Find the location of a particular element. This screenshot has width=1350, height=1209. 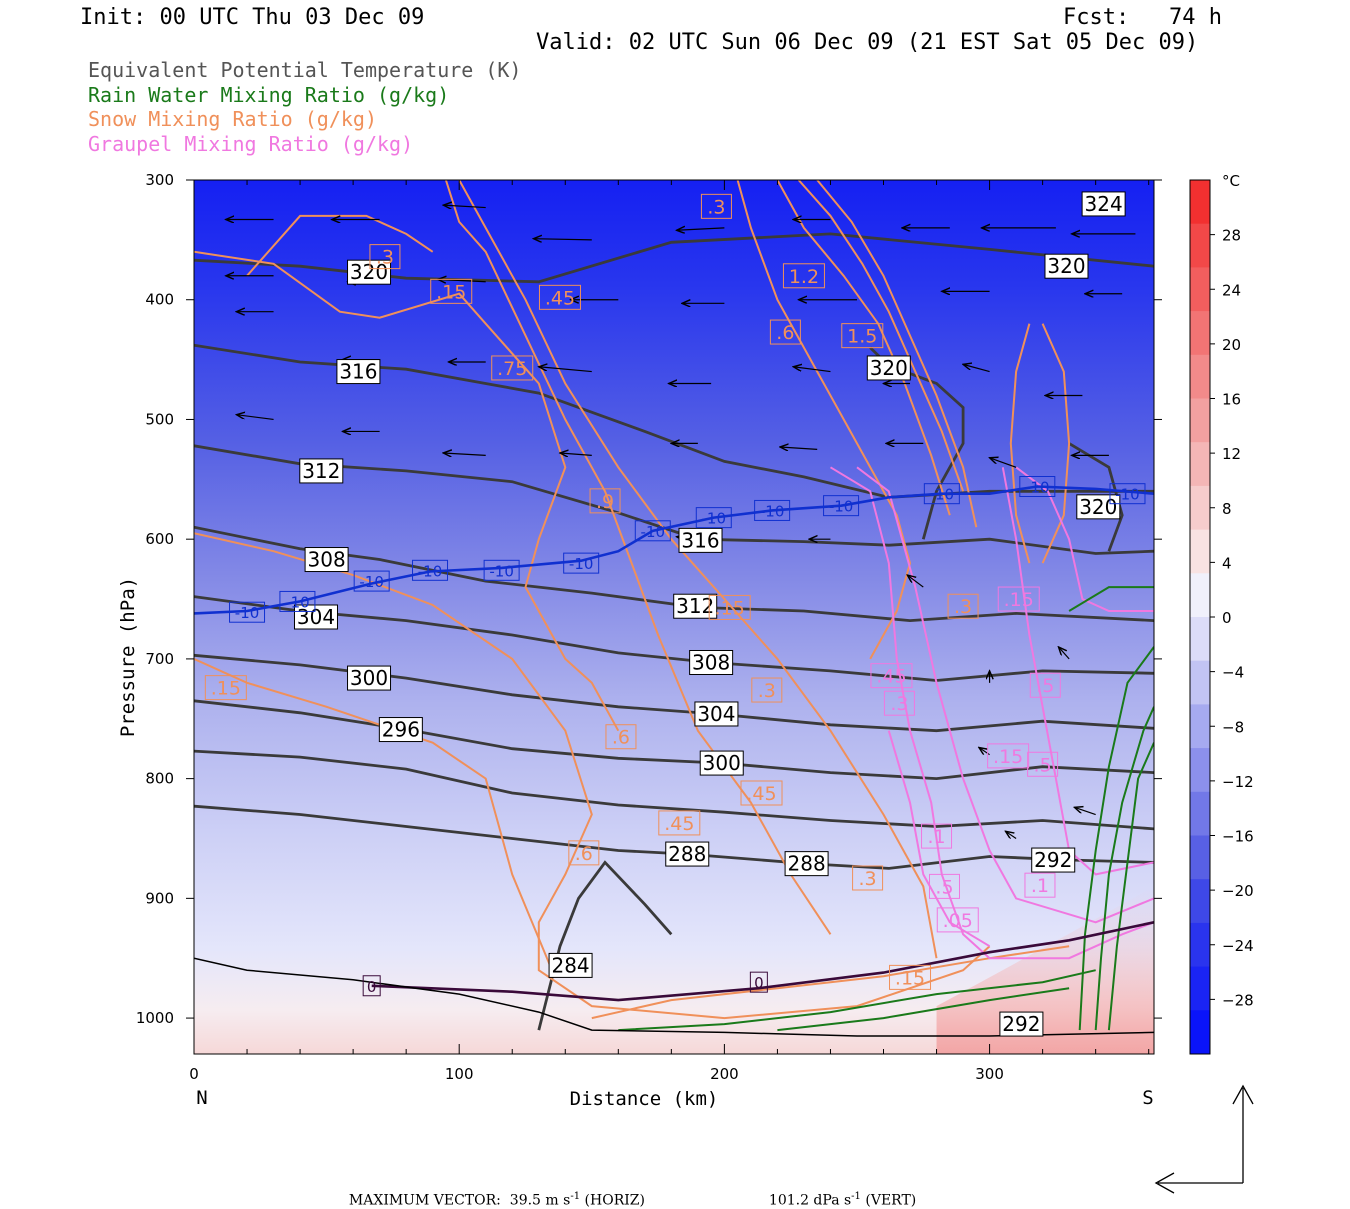

theta-e-label: 300 is located at coordinates (722, 763).